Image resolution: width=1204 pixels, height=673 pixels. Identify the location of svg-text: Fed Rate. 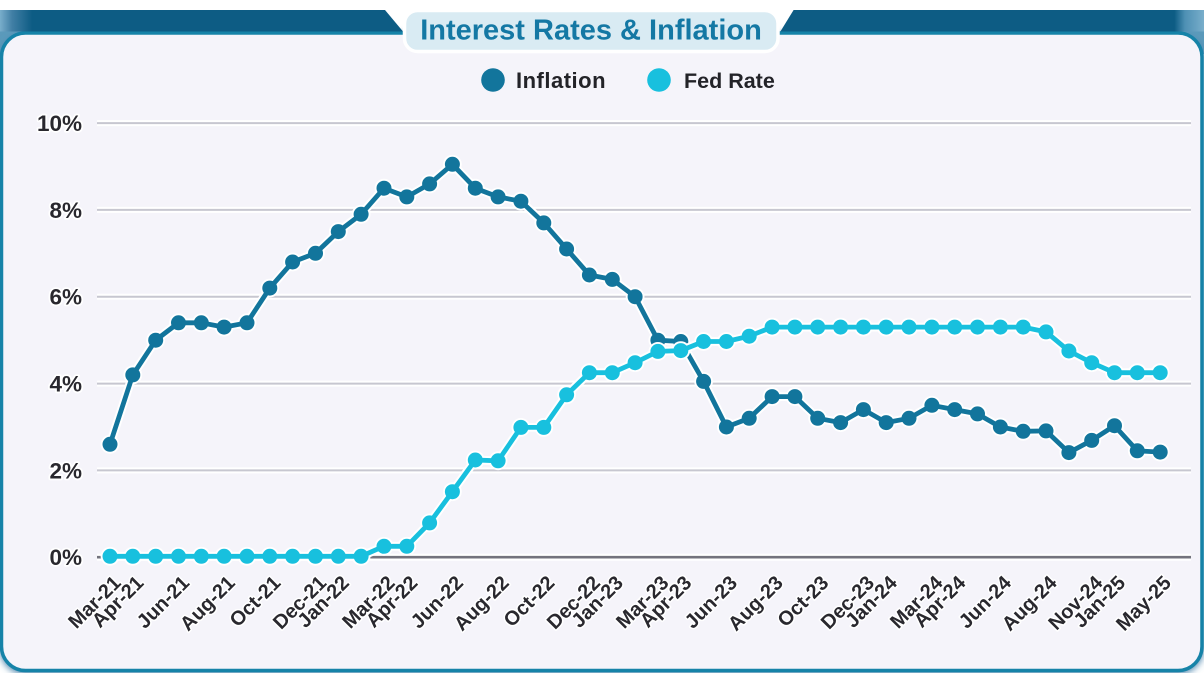
(729, 81).